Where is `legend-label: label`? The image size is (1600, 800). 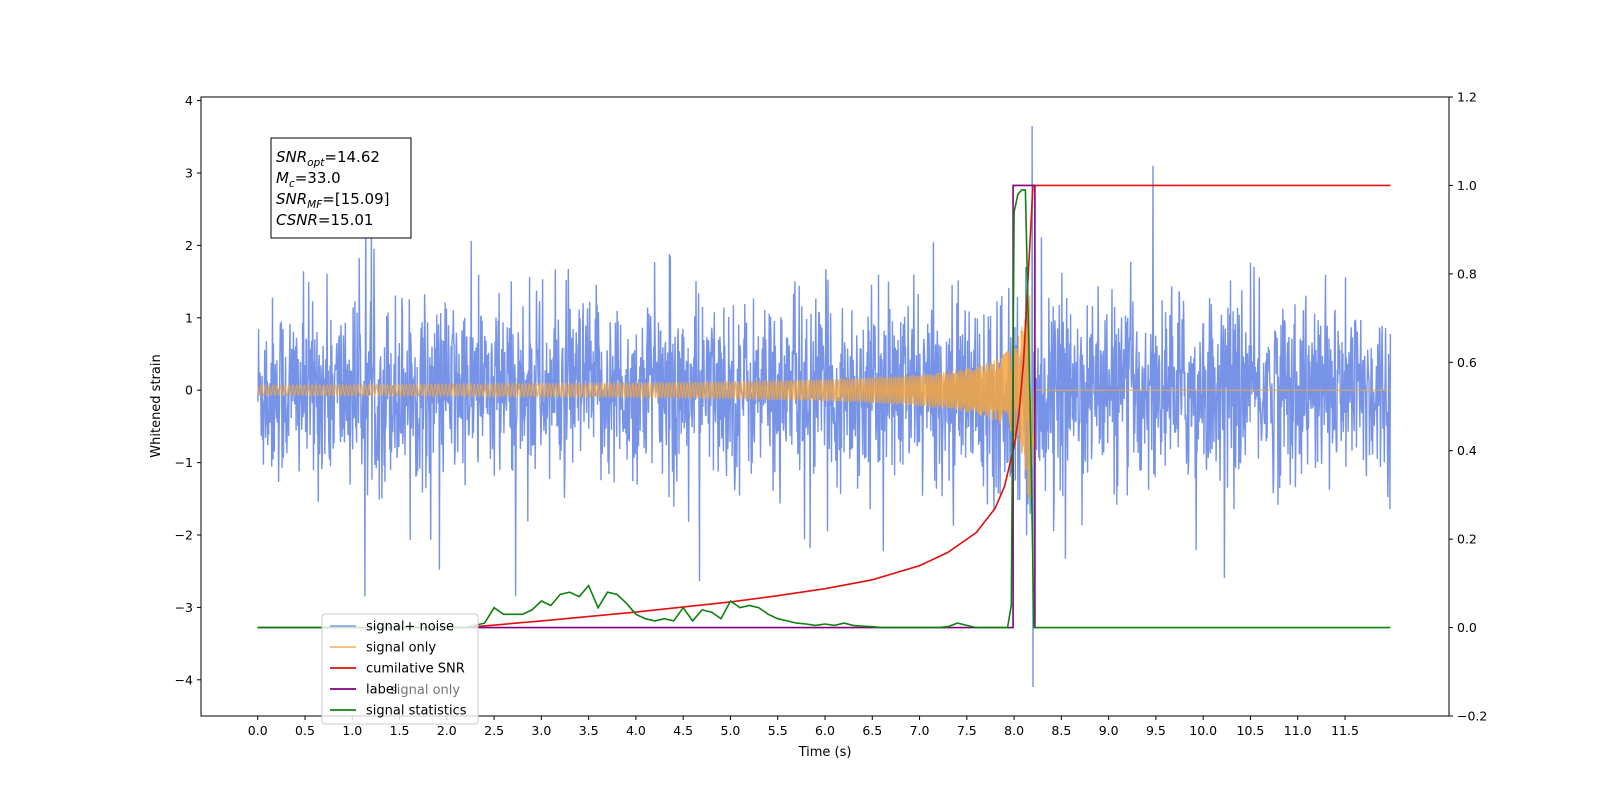
legend-label: label is located at coordinates (381, 690).